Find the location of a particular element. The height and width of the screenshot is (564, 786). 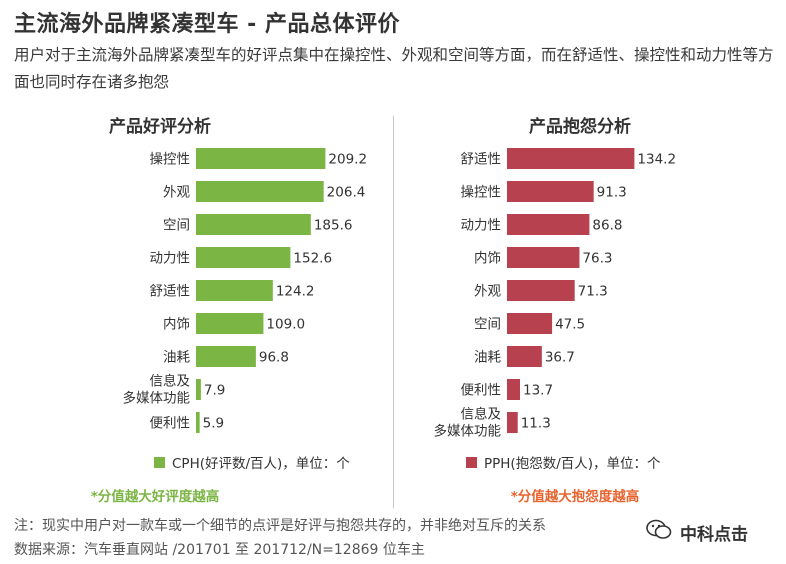

praise-value-label: 152.6 is located at coordinates (312, 259).